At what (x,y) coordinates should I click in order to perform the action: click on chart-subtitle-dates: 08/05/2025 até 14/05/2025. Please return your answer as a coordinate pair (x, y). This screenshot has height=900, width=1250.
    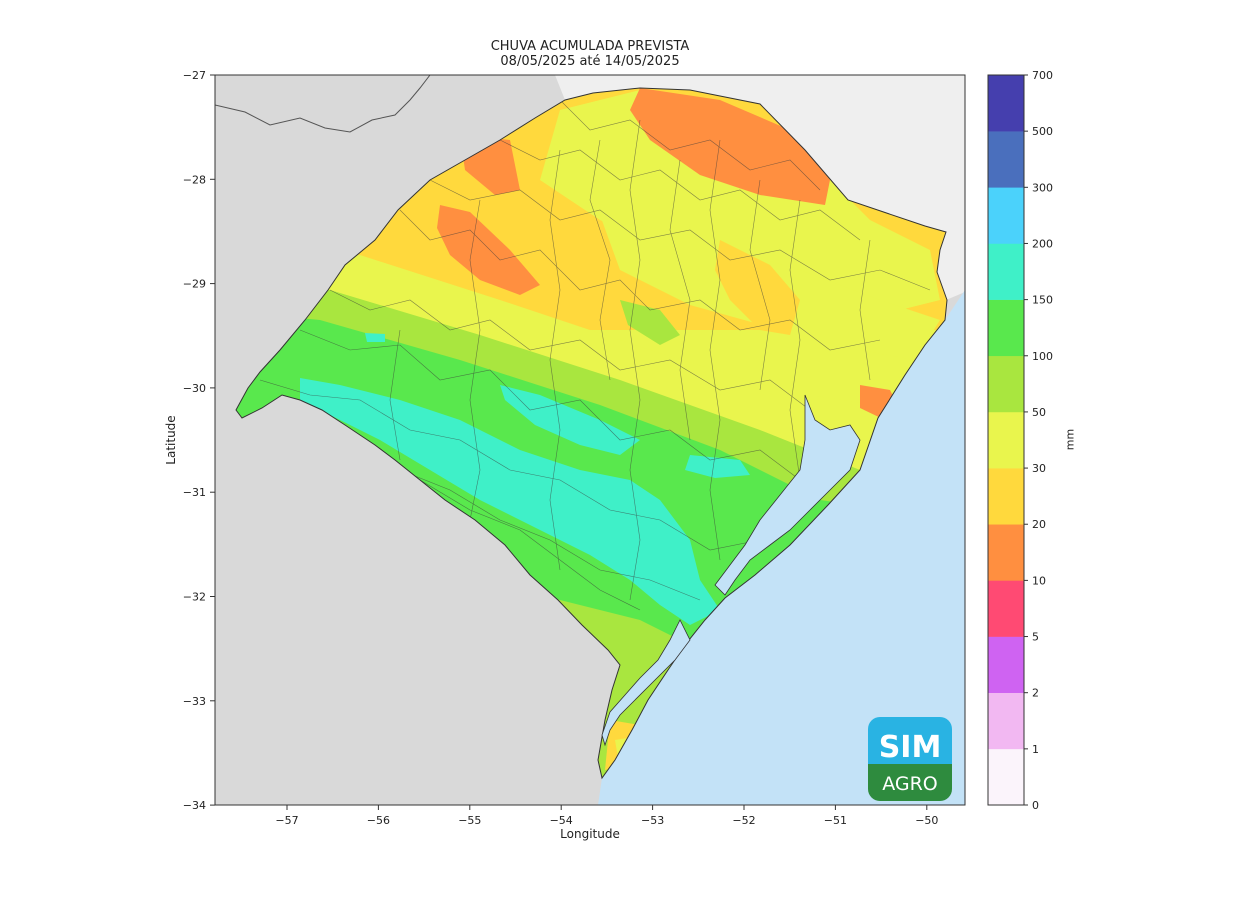
    Looking at the image, I should click on (590, 61).